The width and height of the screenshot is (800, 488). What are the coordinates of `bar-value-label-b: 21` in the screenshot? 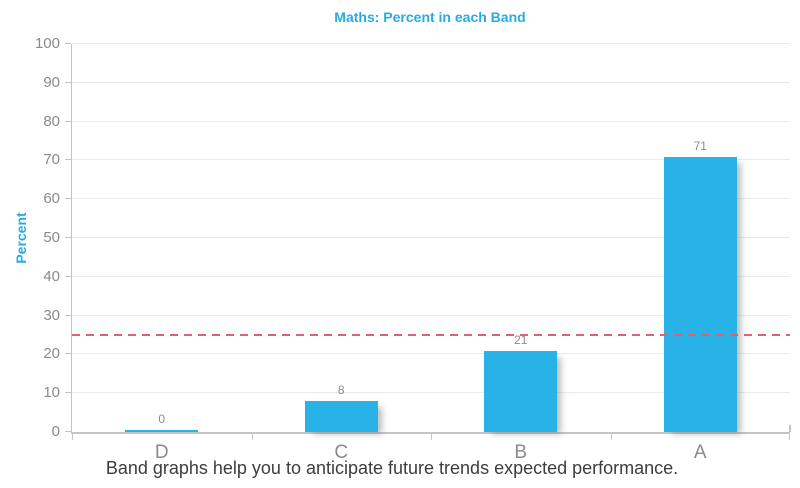 It's located at (521, 339).